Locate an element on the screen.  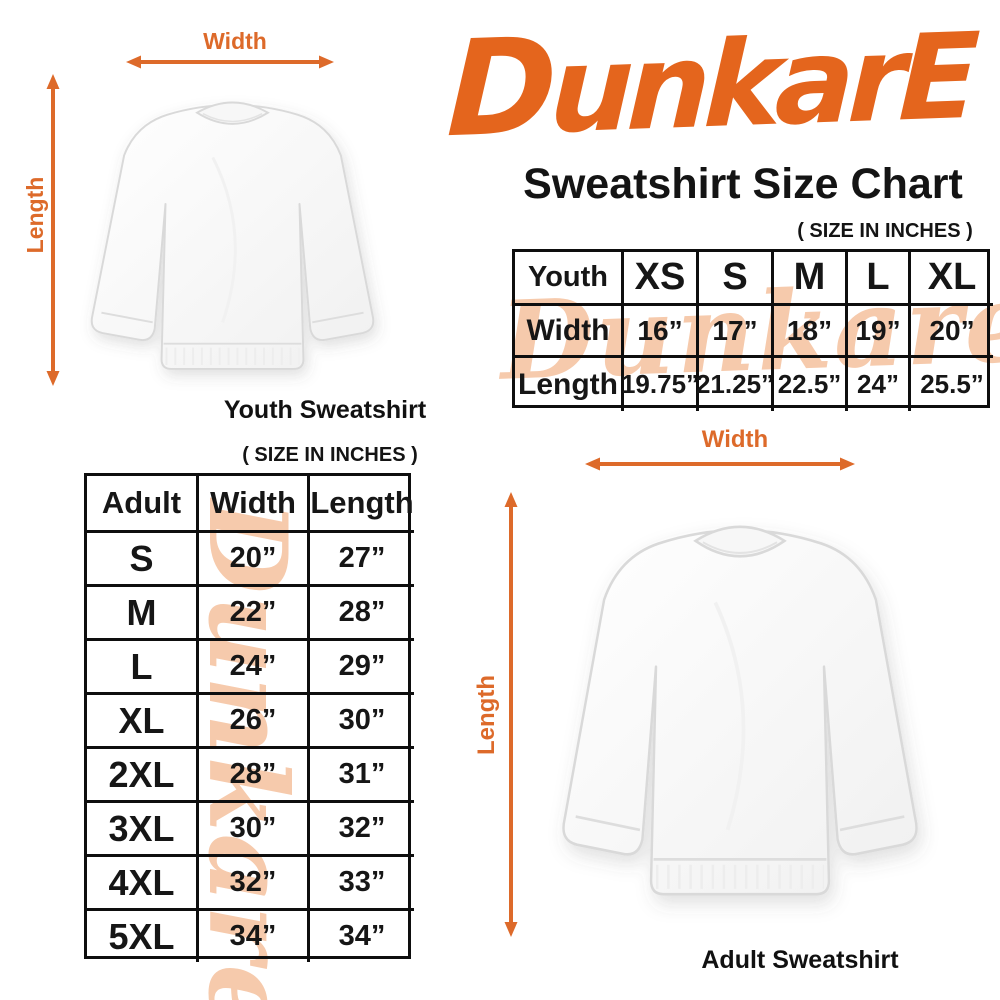
adult-table-size-label: 5XL is located at coordinates (141, 935).